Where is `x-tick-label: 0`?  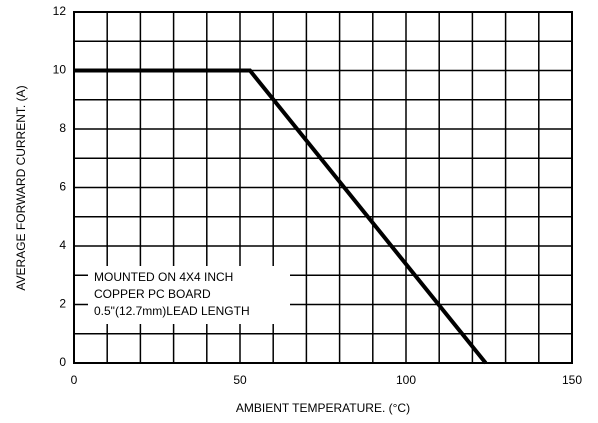 x-tick-label: 0 is located at coordinates (74, 380).